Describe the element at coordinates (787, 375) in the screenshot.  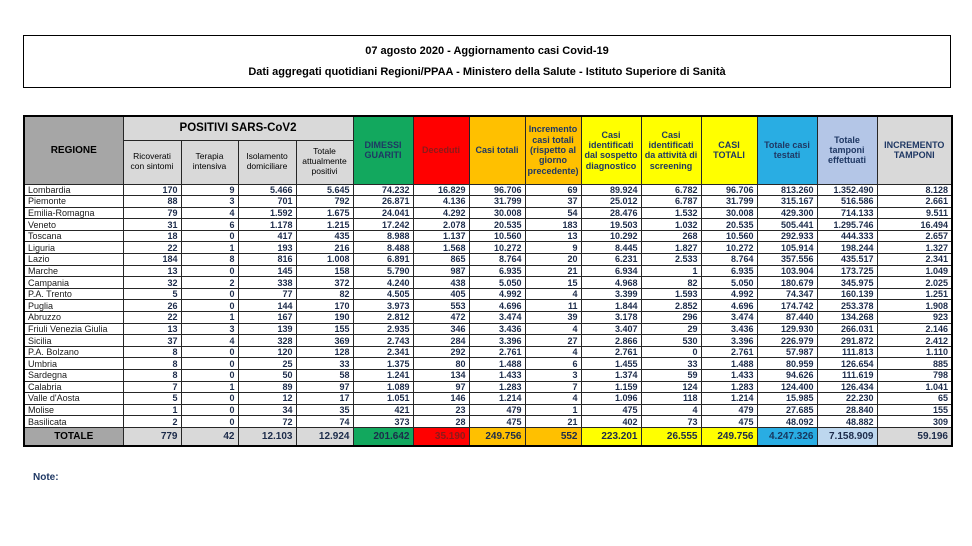
I see `value-cell: 94.626` at that location.